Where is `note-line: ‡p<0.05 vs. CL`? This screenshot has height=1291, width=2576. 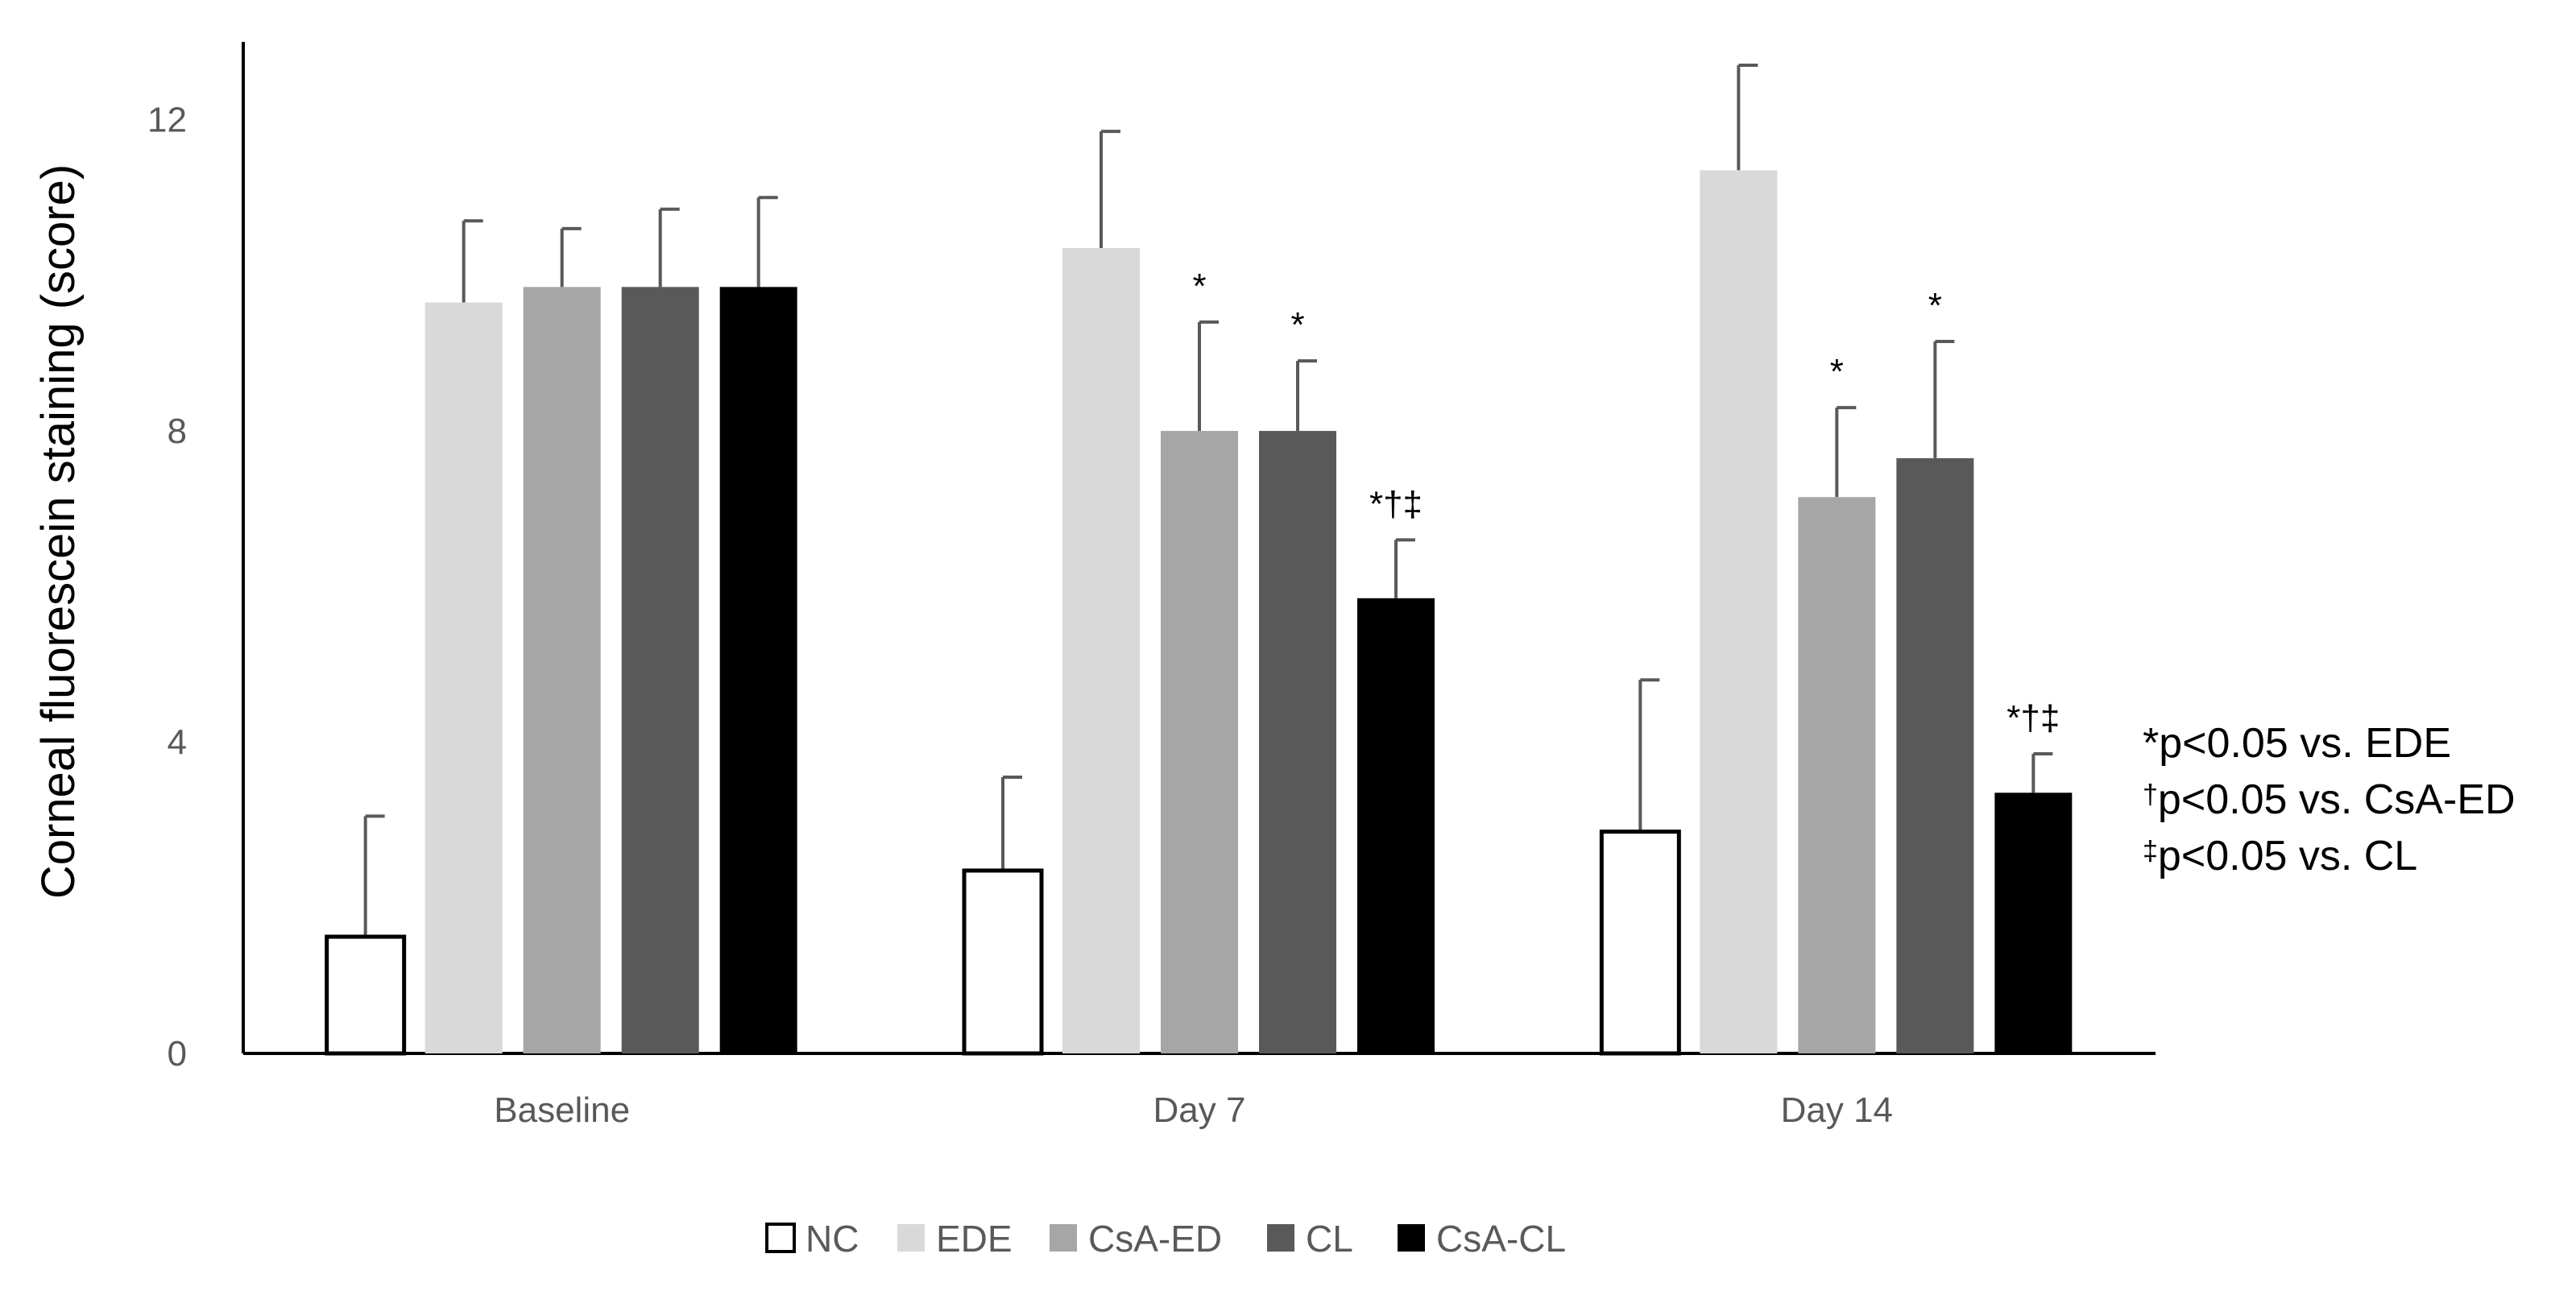 note-line: ‡p<0.05 vs. CL is located at coordinates (2280, 856).